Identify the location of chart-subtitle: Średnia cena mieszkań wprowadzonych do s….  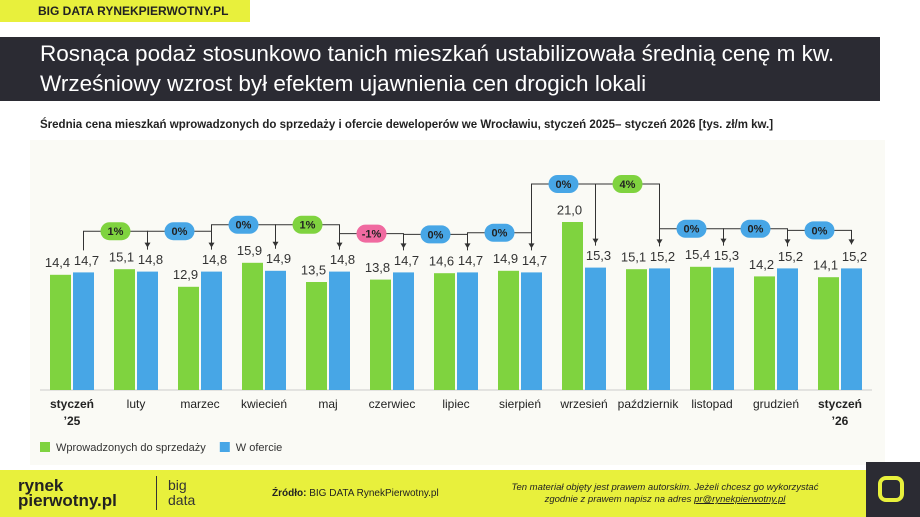
(407, 125).